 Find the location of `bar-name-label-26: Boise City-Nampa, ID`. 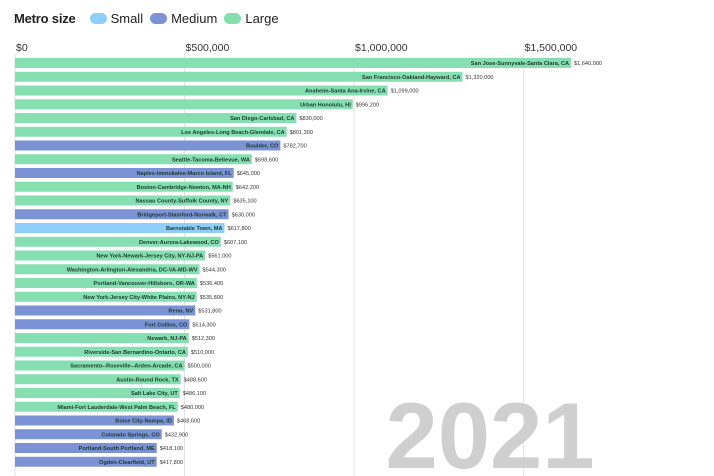

bar-name-label-26: Boise City-Nampa, ID is located at coordinates (143, 422).